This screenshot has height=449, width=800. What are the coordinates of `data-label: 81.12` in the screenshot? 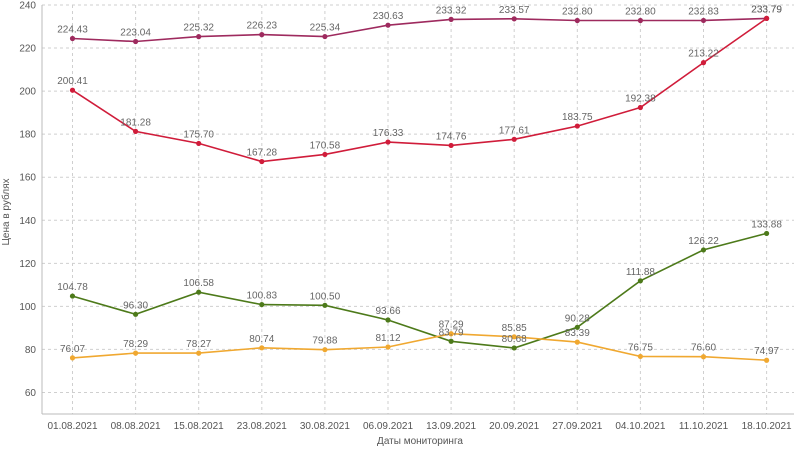 It's located at (387, 338).